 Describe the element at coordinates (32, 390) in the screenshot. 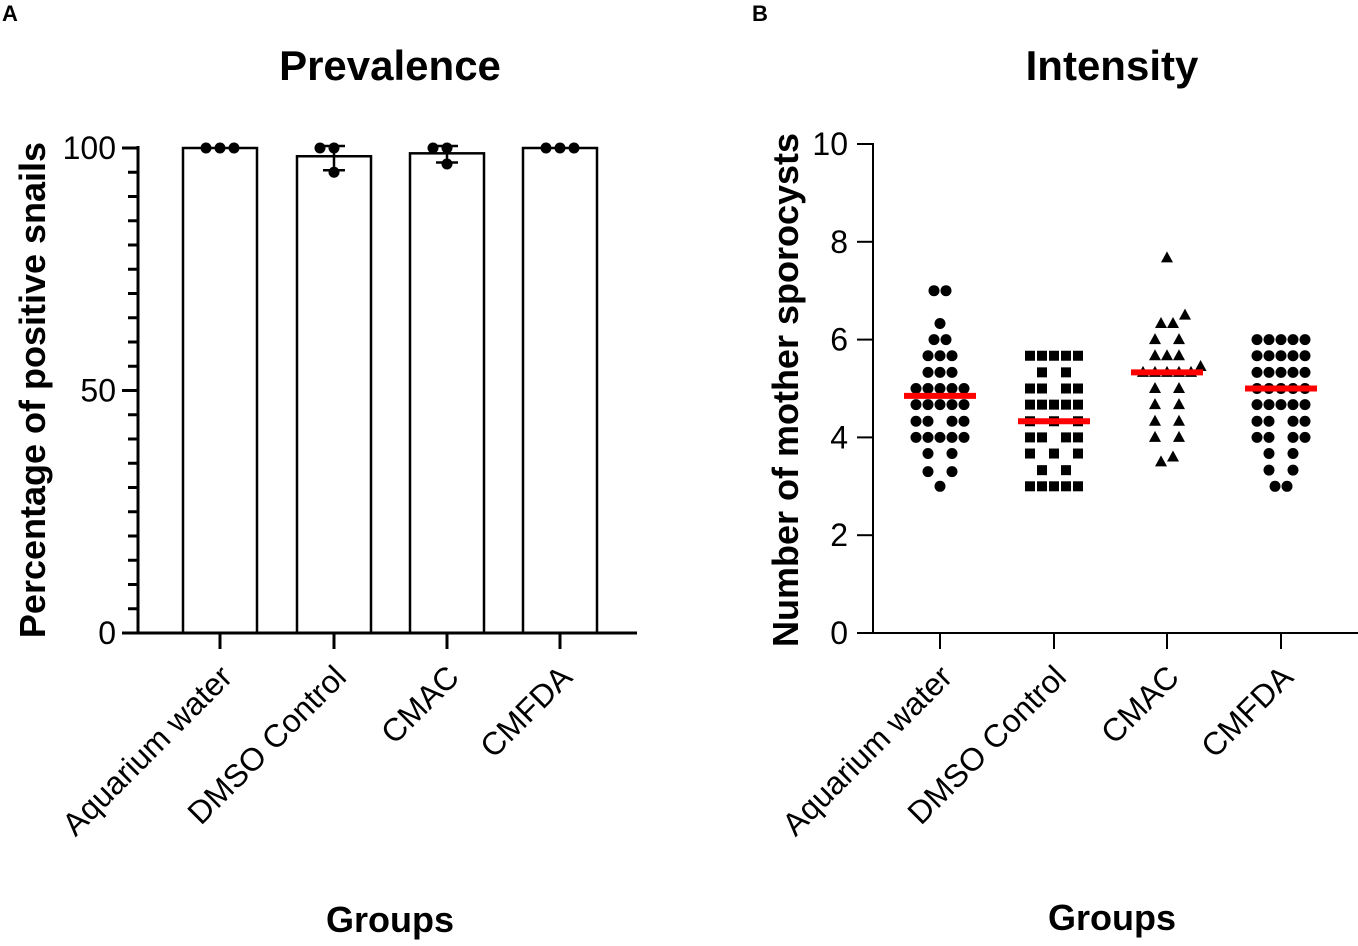

I see `prevalence-y-axis-title: Percentage of positive snails` at that location.